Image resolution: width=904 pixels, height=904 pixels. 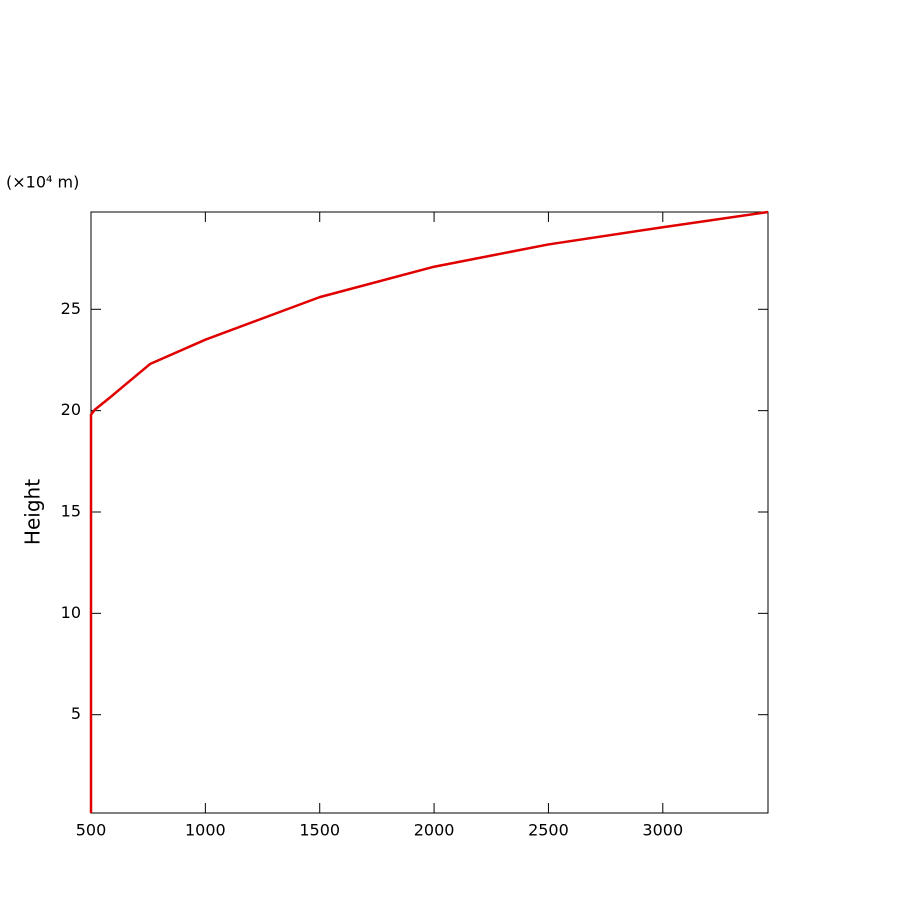 I want to click on y-tick-label: 5, so click(x=76, y=713).